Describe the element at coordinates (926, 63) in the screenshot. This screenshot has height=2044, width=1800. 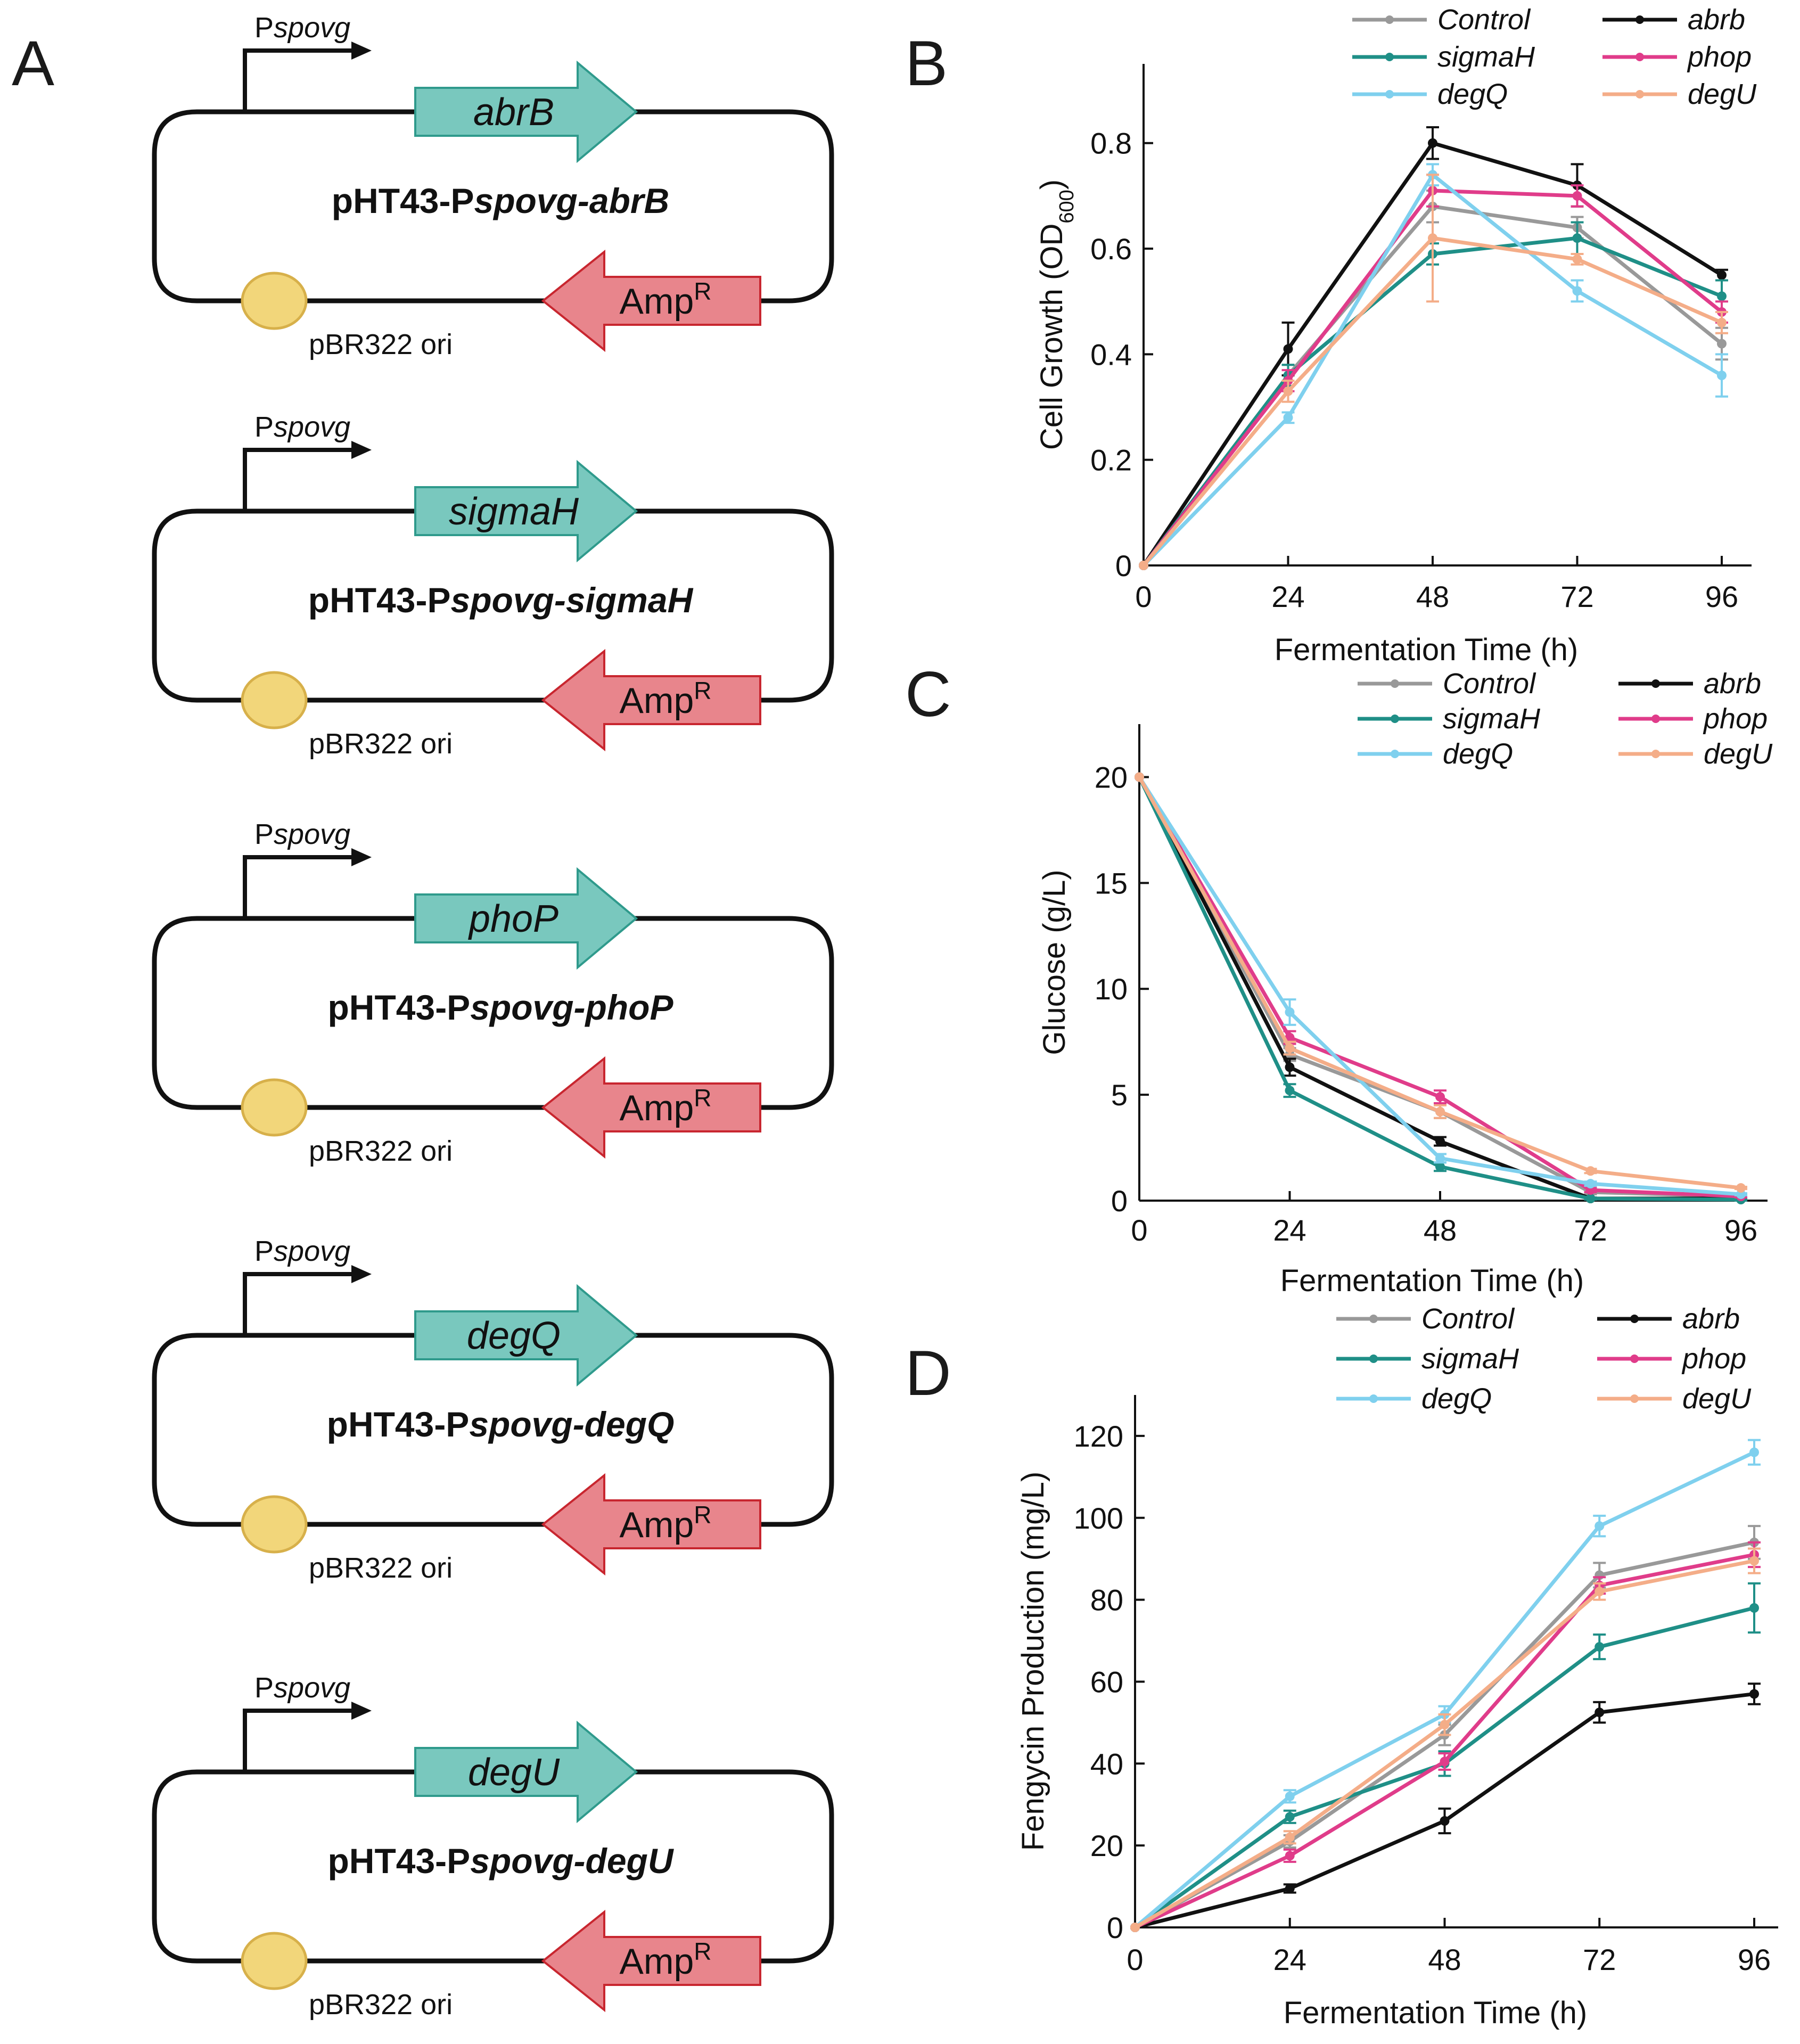
I see `panel-label-b: B` at that location.